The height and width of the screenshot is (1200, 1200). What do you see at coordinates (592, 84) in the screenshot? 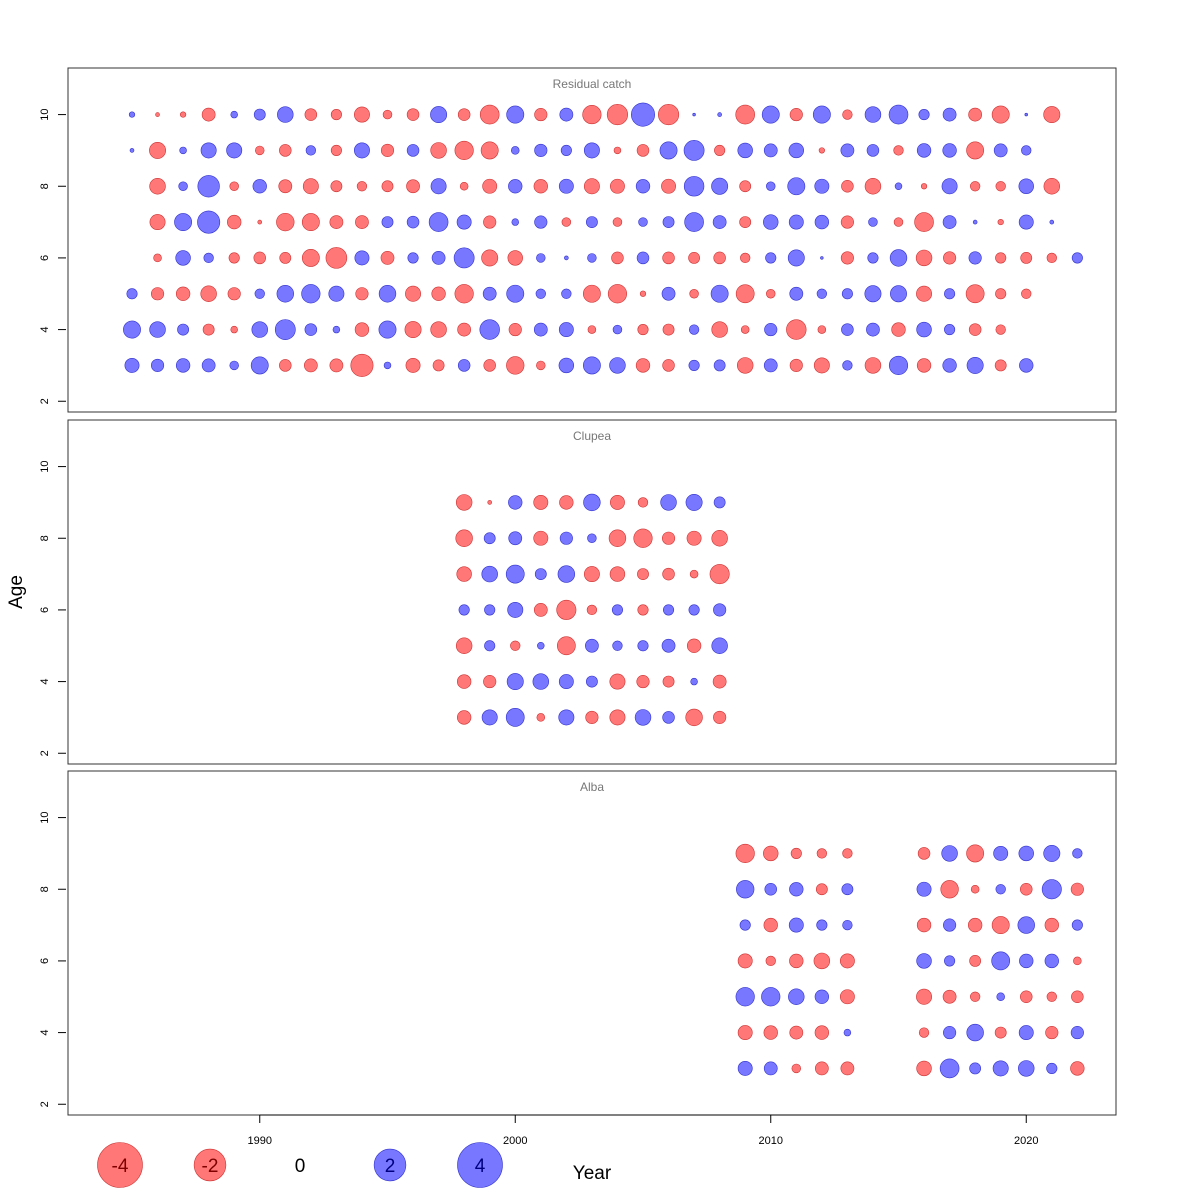
I see `panel-title: Residual catch` at bounding box center [592, 84].